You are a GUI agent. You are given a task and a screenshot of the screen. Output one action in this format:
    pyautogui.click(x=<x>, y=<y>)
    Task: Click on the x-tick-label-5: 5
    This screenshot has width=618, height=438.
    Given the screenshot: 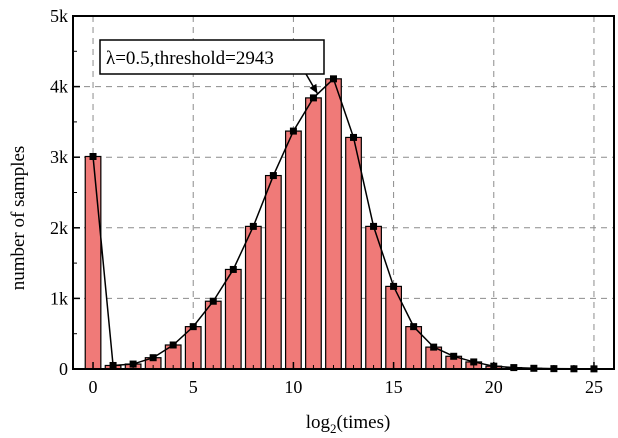 What is the action you would take?
    pyautogui.click(x=193, y=387)
    